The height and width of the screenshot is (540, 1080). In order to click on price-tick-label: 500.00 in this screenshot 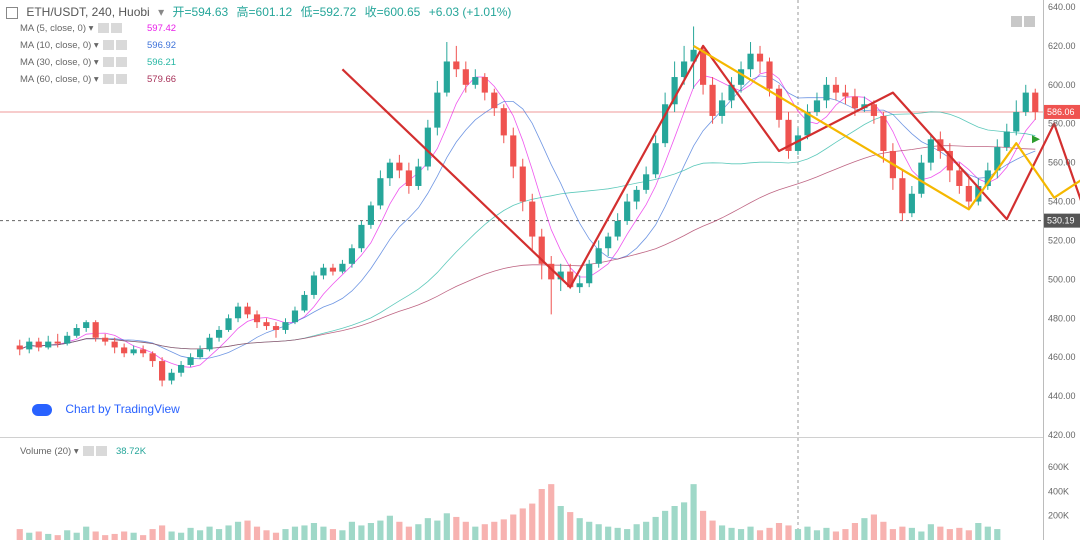, I will do `click(1062, 279)`.